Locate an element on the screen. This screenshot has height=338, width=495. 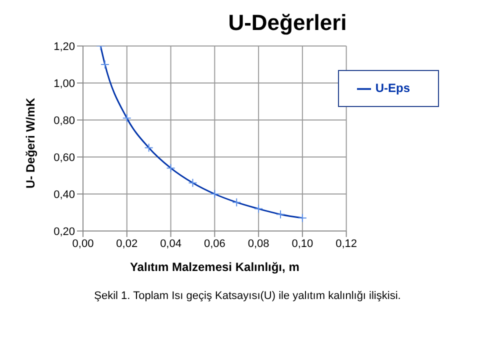
y-tick-label: 0,80 is located at coordinates (64, 120).